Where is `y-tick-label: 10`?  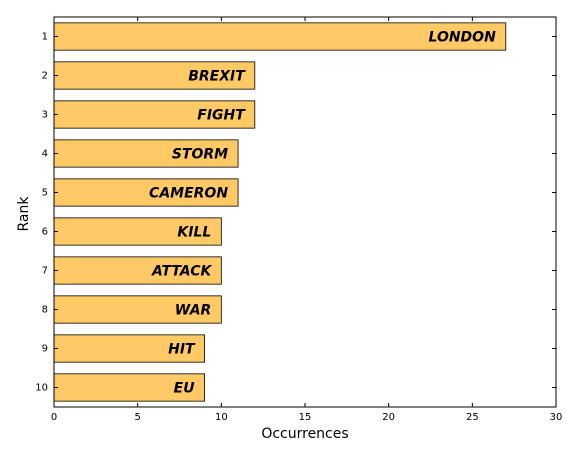 y-tick-label: 10 is located at coordinates (41, 388).